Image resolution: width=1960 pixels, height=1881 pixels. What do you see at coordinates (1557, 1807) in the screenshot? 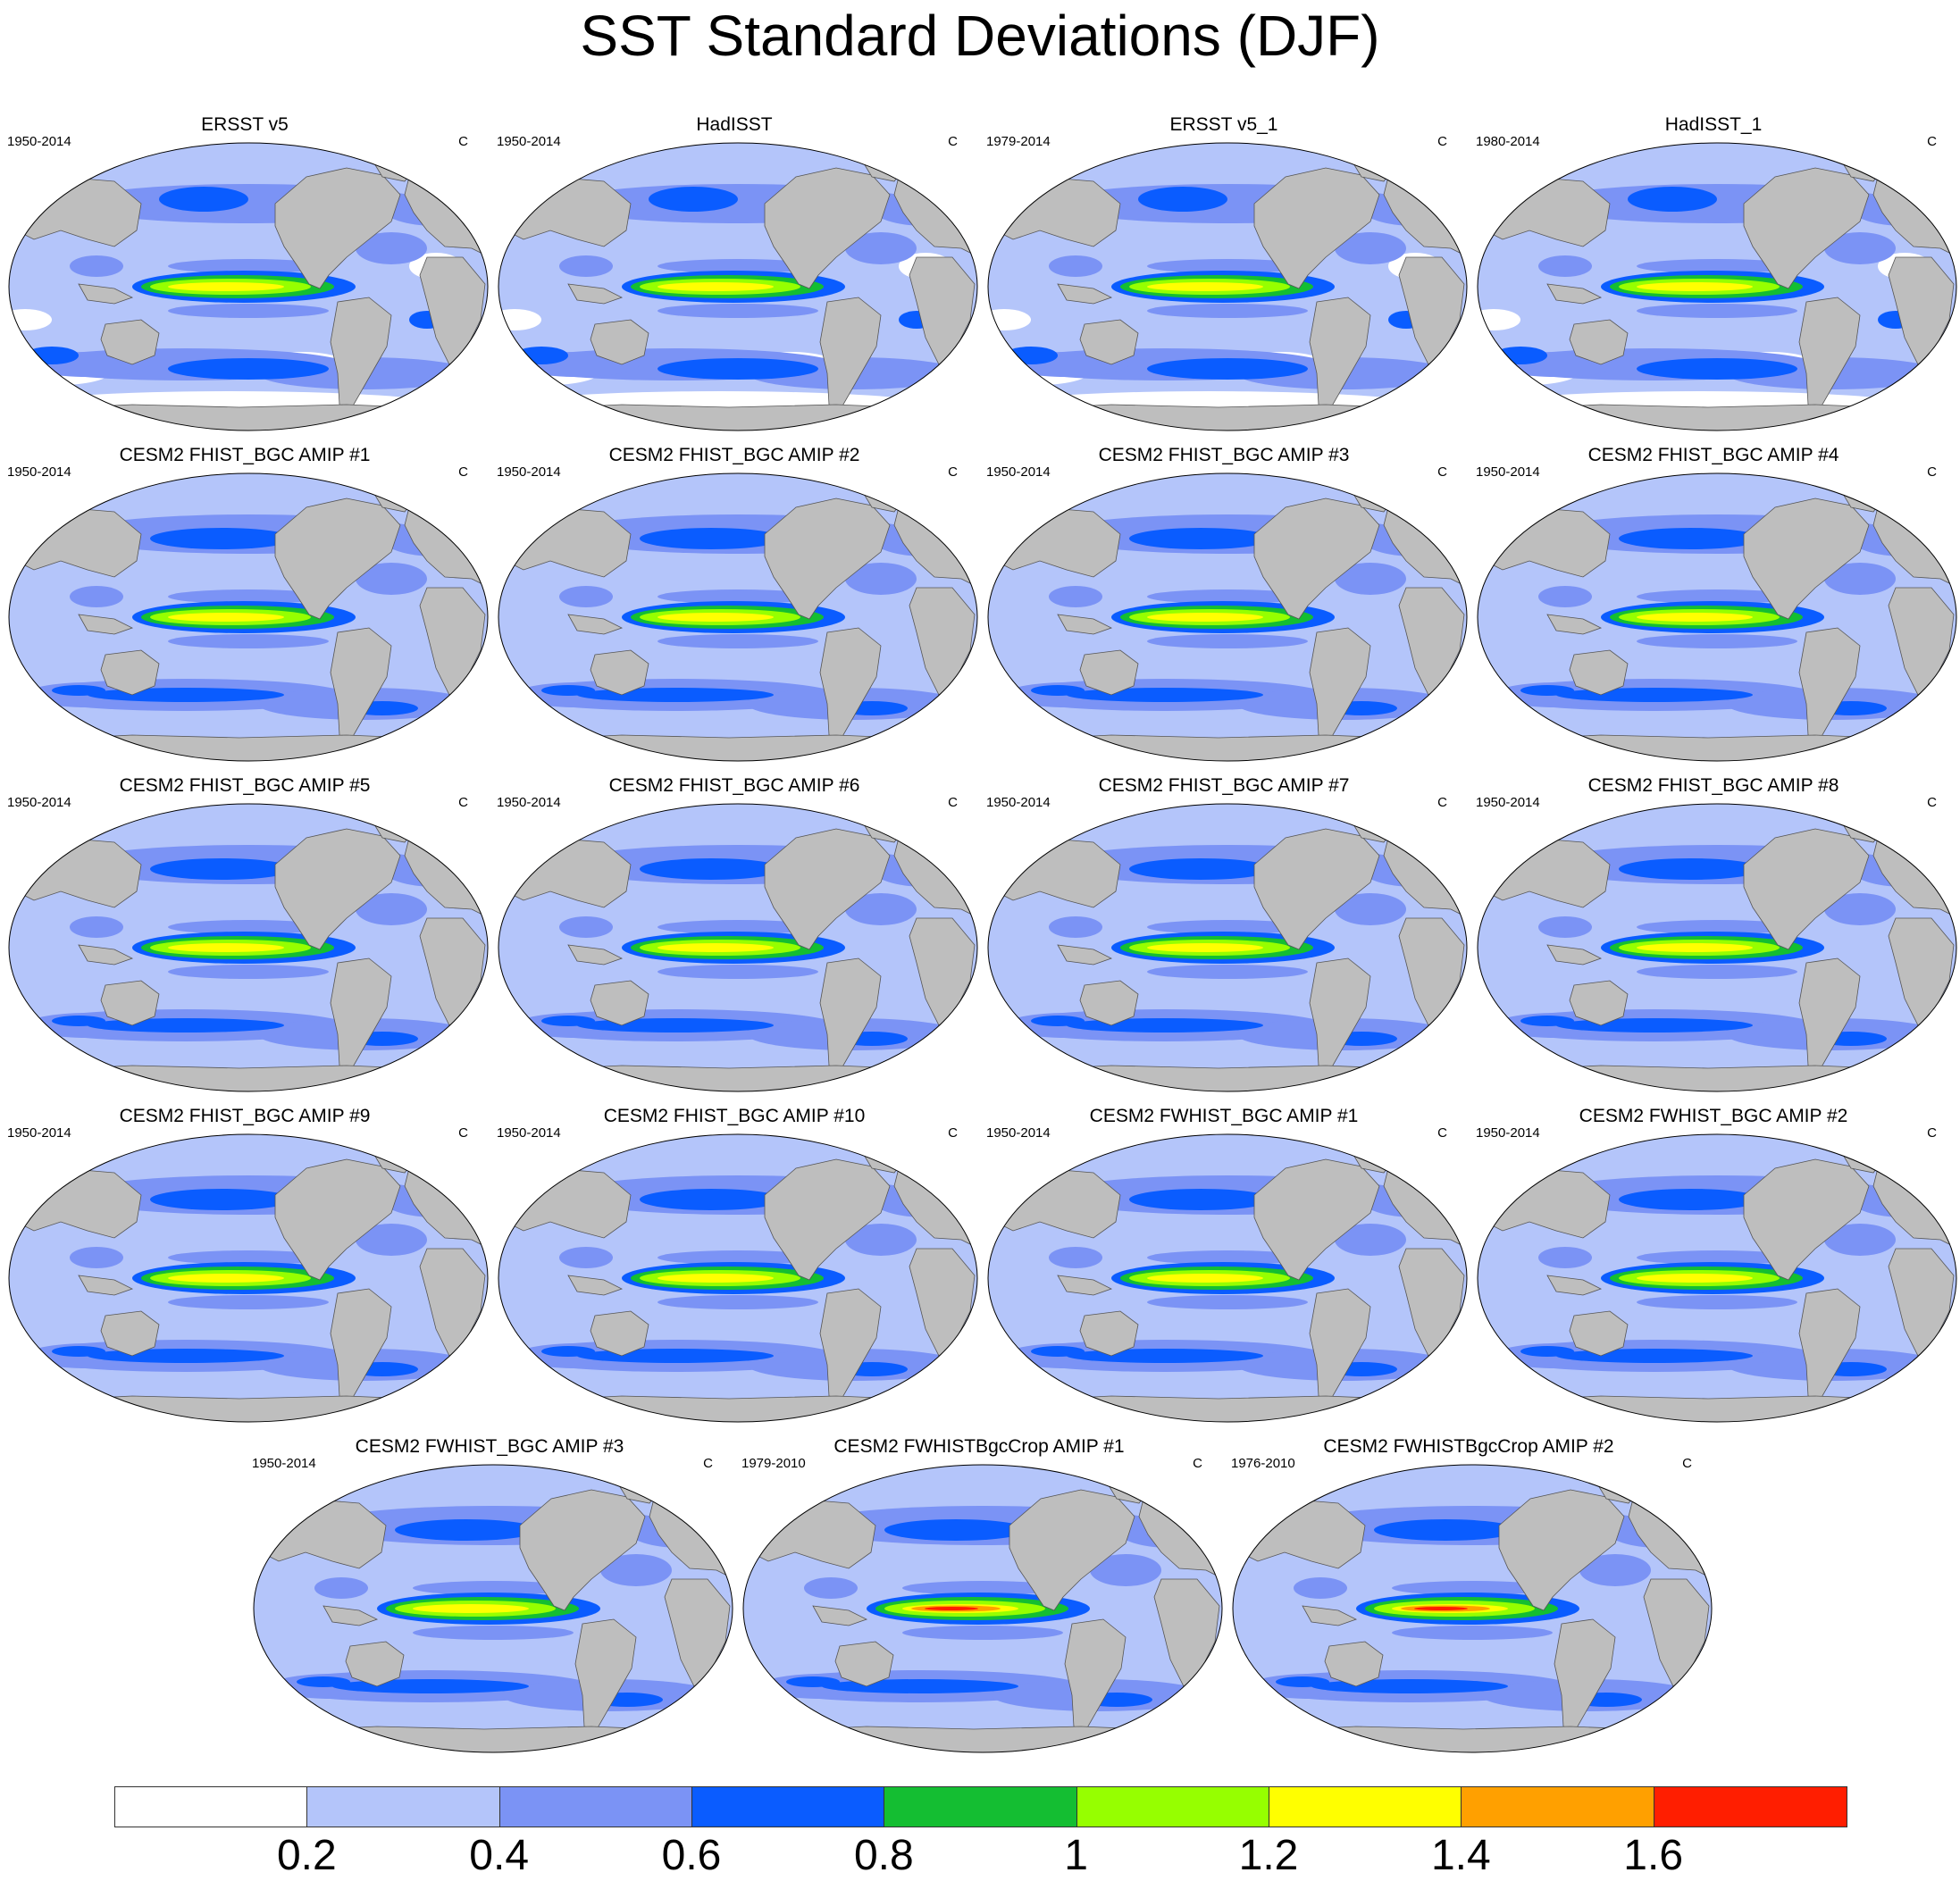
I see `colorbar-swatch` at bounding box center [1557, 1807].